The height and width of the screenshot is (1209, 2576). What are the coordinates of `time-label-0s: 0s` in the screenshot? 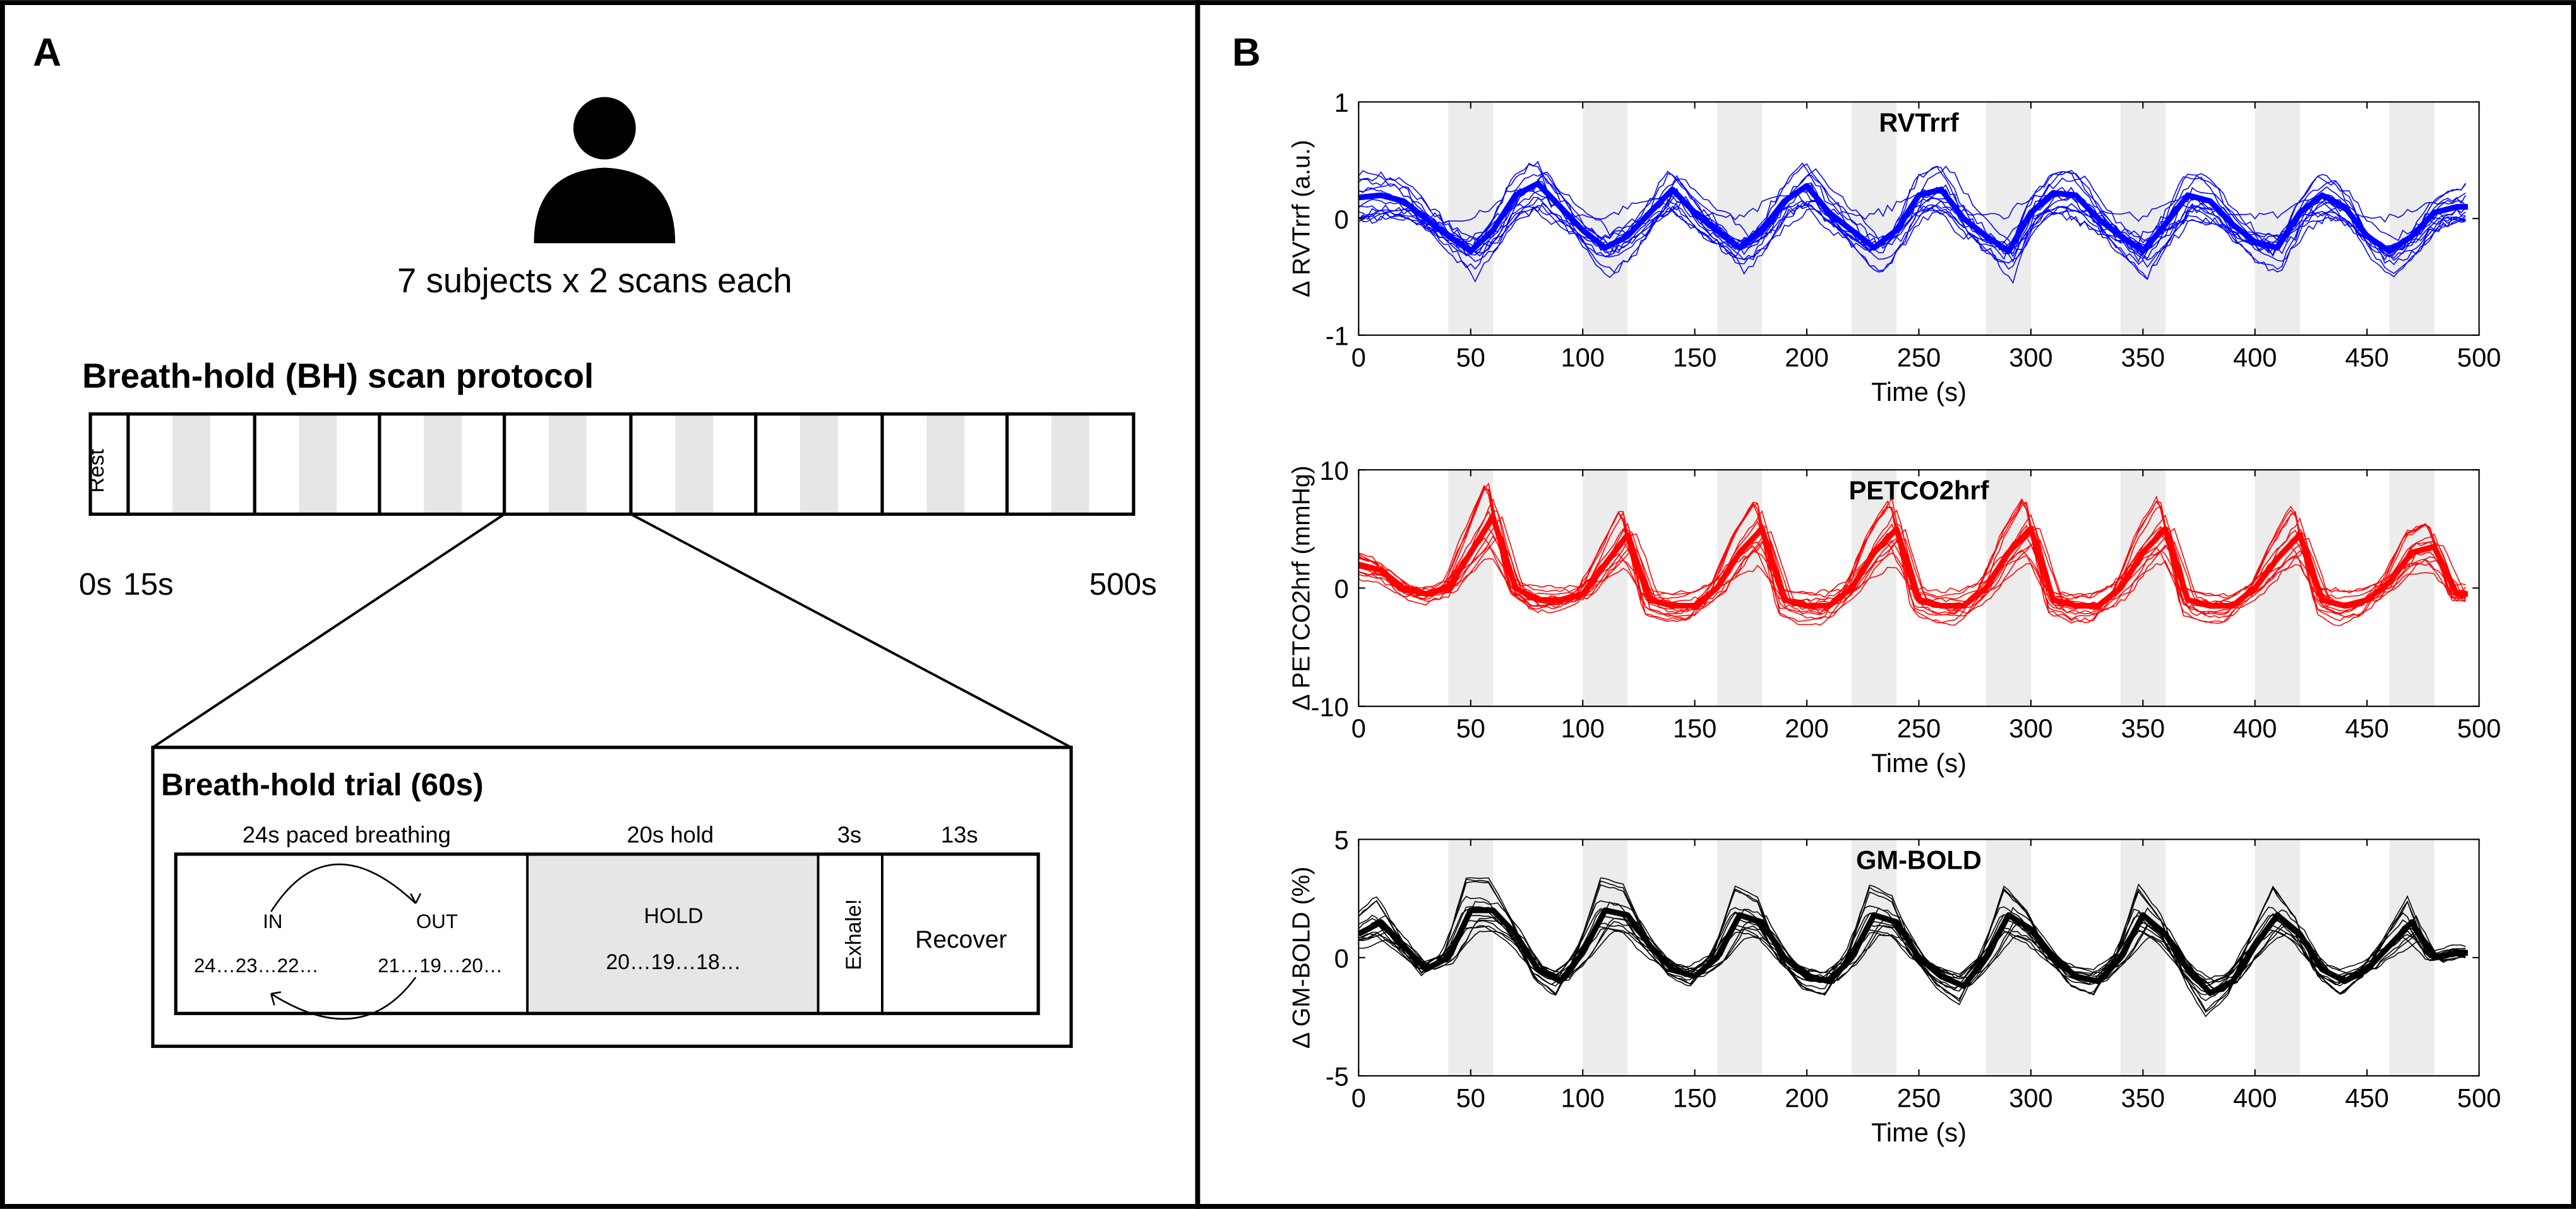 It's located at (95, 584).